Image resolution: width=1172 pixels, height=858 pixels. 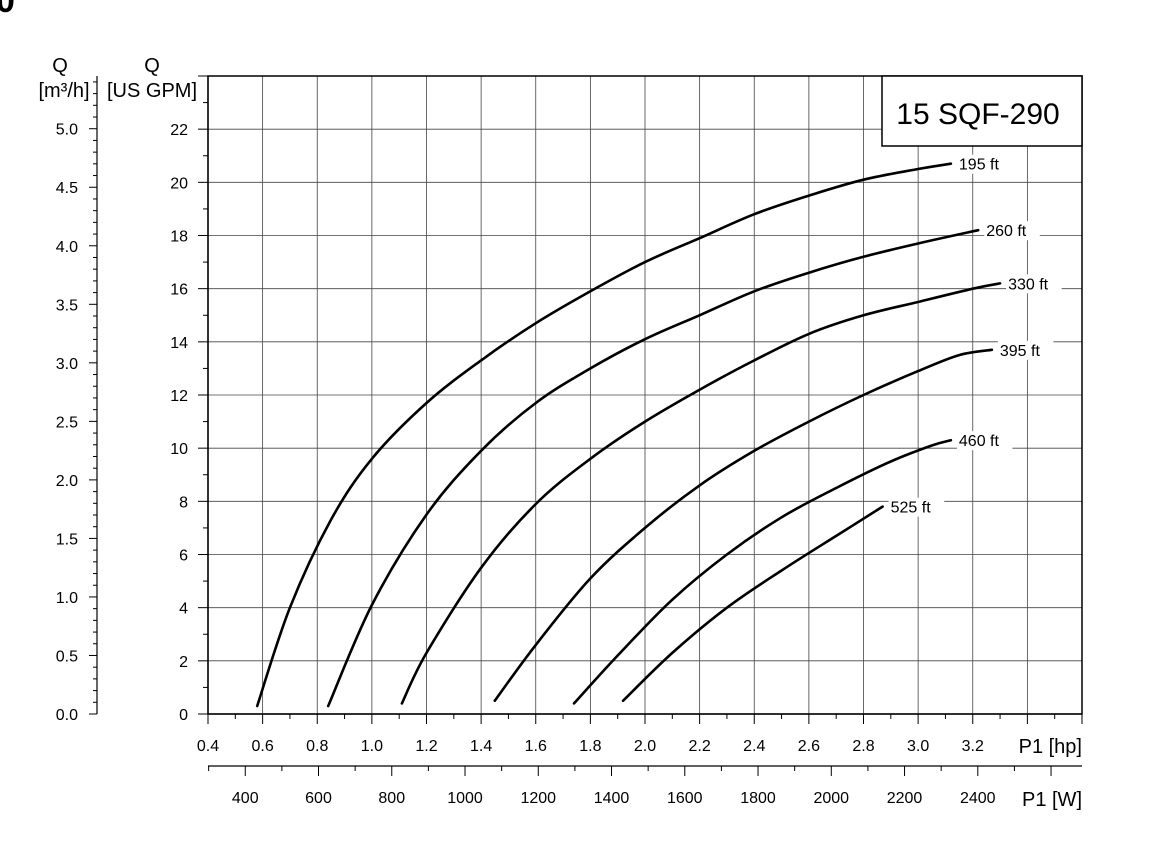 I want to click on x2-axis-tick-label: 1400, so click(x=612, y=798).